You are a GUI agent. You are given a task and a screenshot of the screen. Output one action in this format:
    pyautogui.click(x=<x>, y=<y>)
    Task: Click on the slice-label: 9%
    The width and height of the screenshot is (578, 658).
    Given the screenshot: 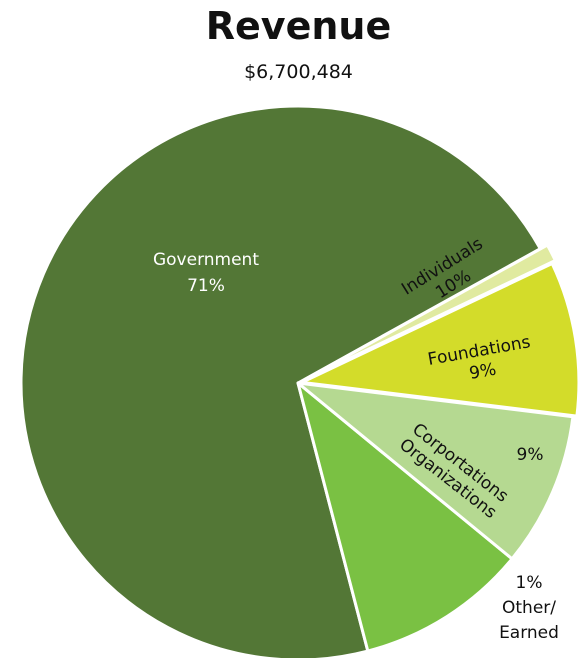 What is the action you would take?
    pyautogui.click(x=483, y=372)
    